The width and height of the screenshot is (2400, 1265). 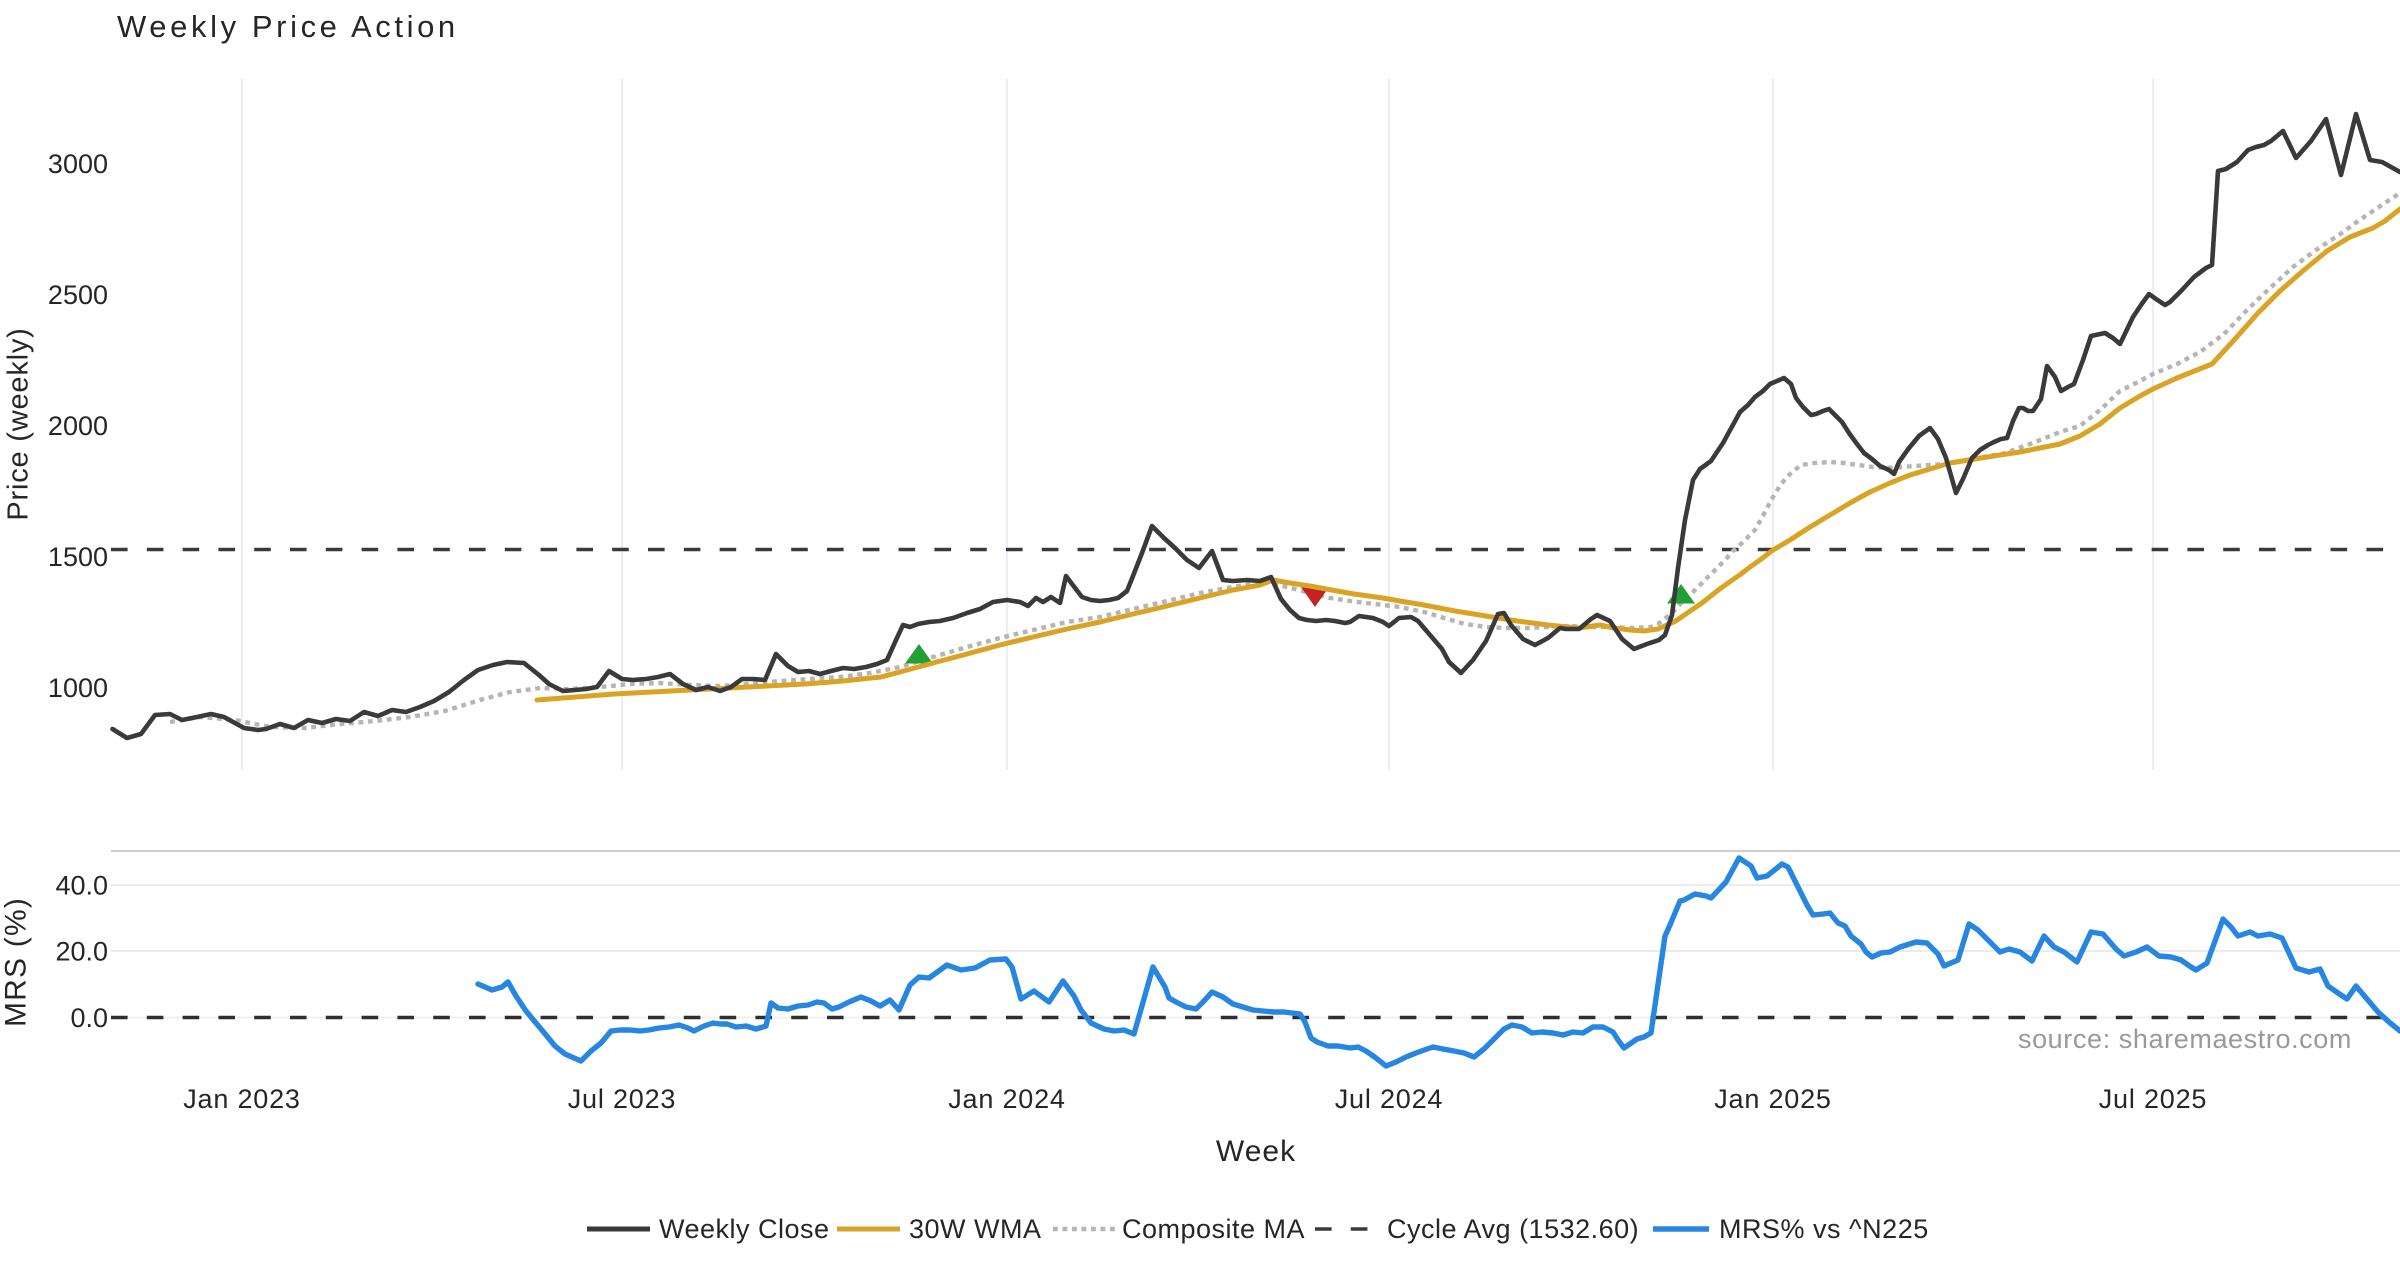 I want to click on svg-text: Jul 2023, so click(x=622, y=1099).